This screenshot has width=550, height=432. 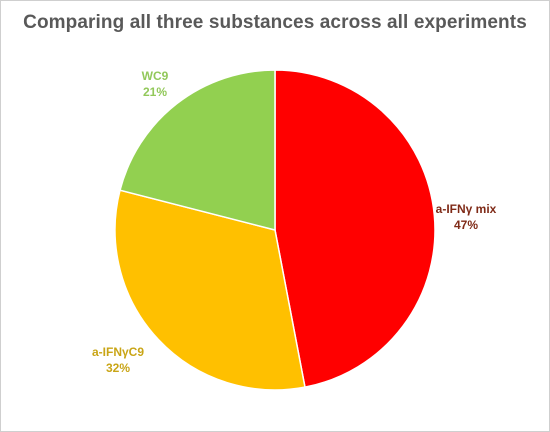 What do you see at coordinates (155, 76) in the screenshot?
I see `slice-name-label: WC9` at bounding box center [155, 76].